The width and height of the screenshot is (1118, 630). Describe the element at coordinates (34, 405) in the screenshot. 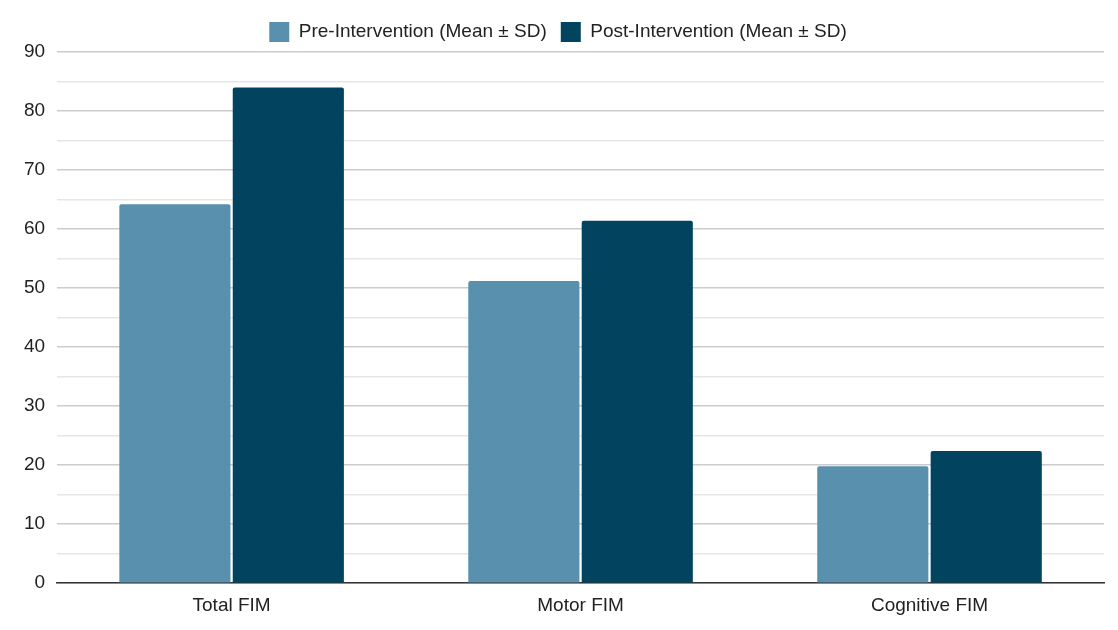

I see `y-tick-label: 30` at that location.